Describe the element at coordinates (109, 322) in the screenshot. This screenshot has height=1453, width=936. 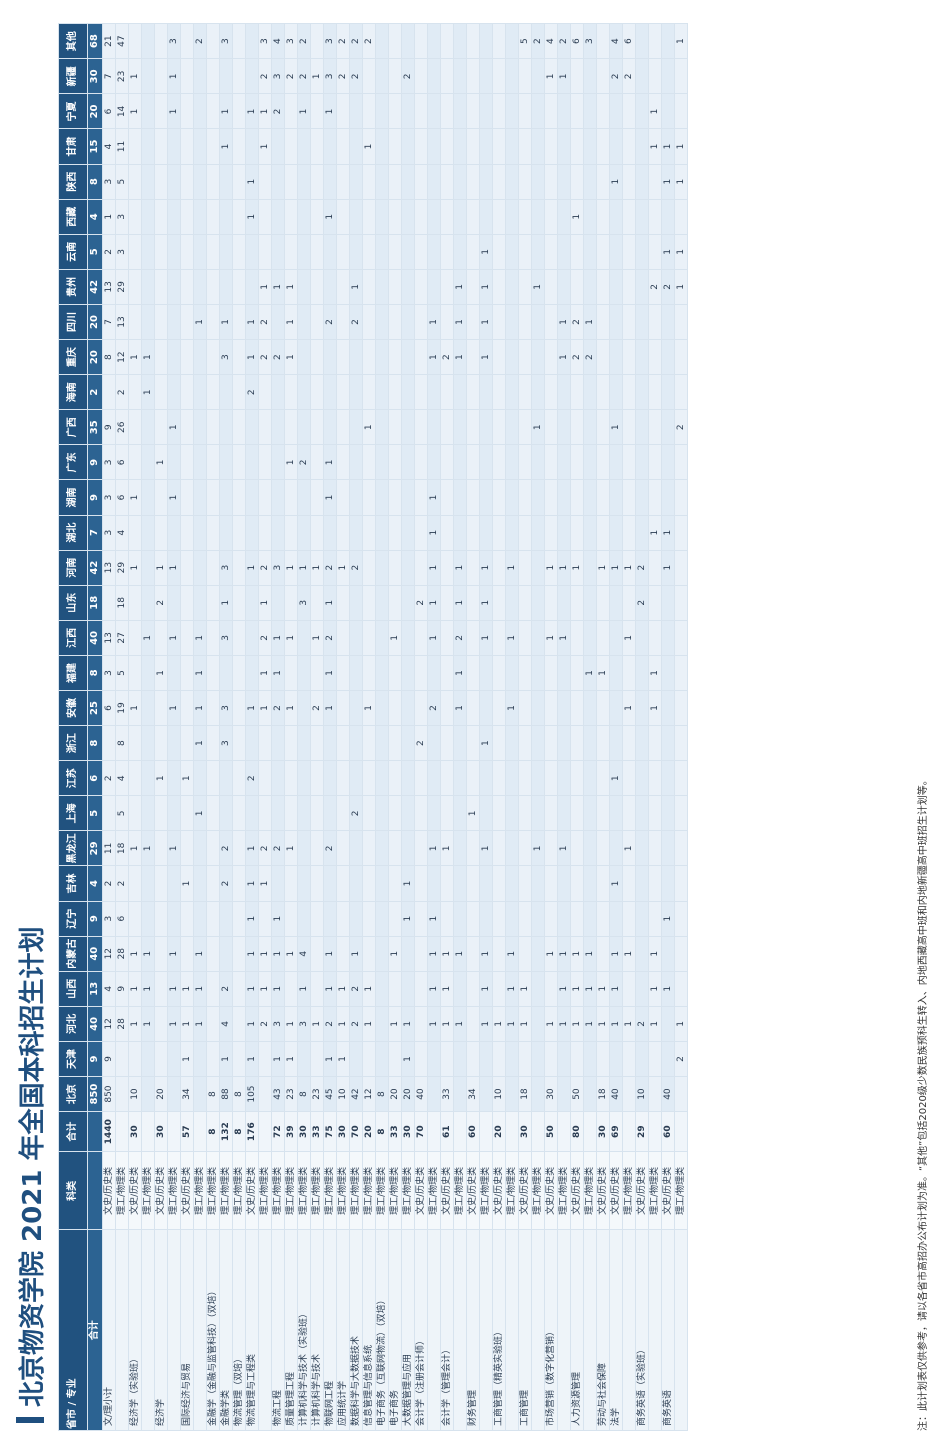
I see `subtotal-cell: 7` at that location.